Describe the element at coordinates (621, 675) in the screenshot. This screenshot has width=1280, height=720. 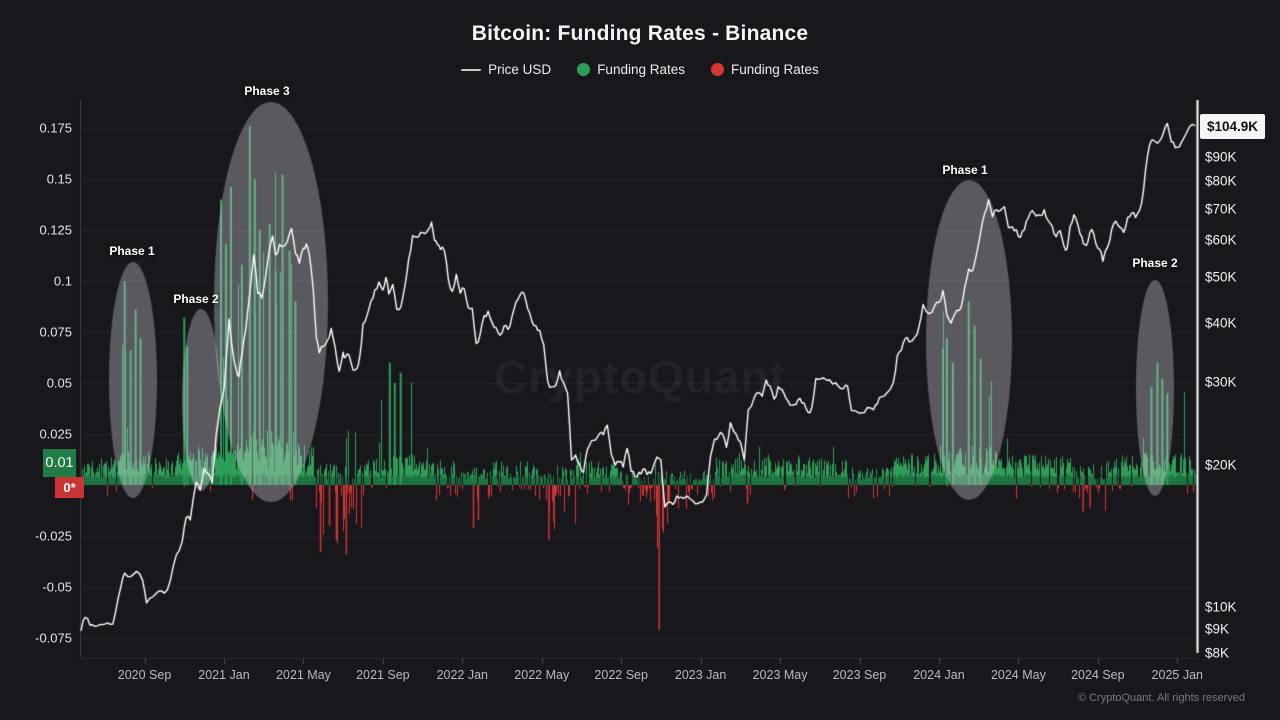
I see `x-axis-tick-label: 2022 Sep` at that location.